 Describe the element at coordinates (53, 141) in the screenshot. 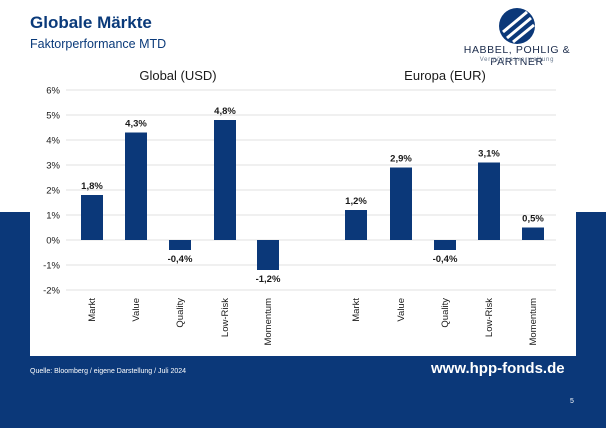

I see `y-tick-label: 4%` at that location.